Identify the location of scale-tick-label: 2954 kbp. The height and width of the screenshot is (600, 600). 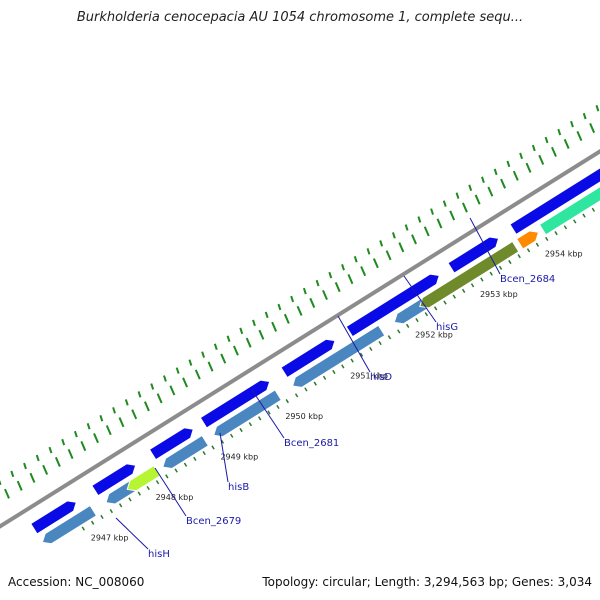
(564, 254).